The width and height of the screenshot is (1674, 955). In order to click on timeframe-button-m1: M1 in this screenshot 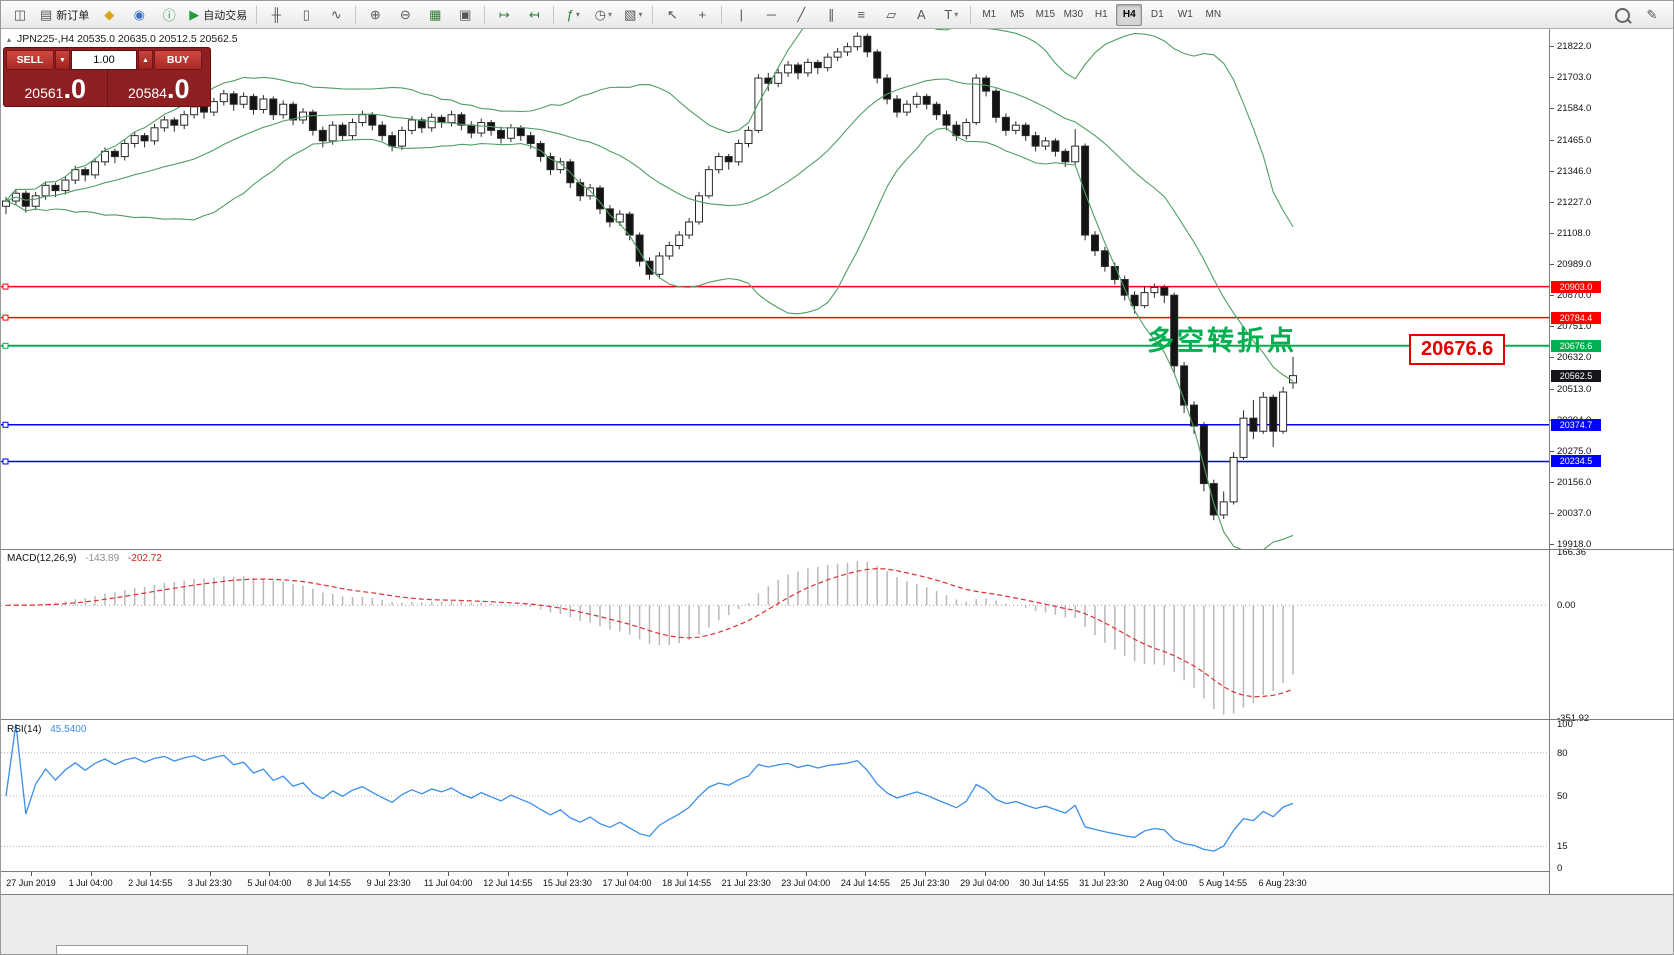, I will do `click(989, 14)`.